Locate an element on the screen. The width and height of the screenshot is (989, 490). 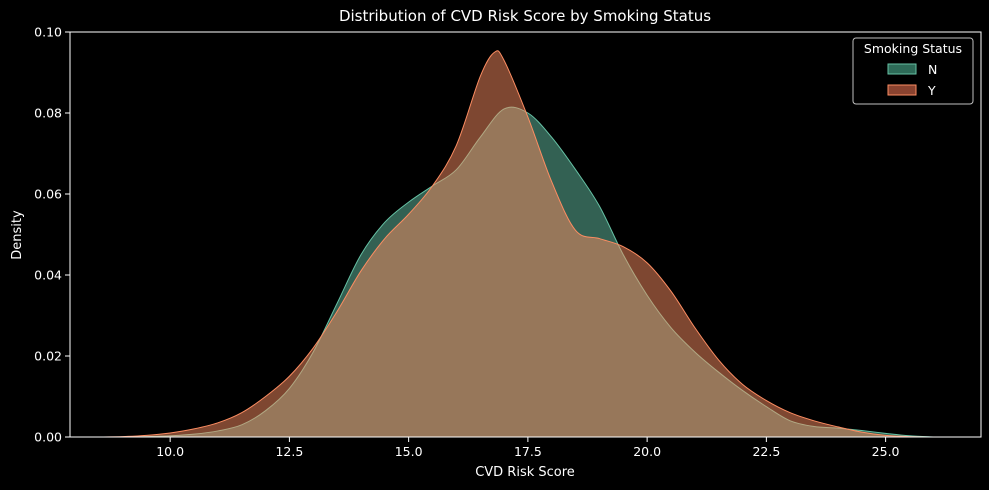
legend-label-y: Y is located at coordinates (931, 90).